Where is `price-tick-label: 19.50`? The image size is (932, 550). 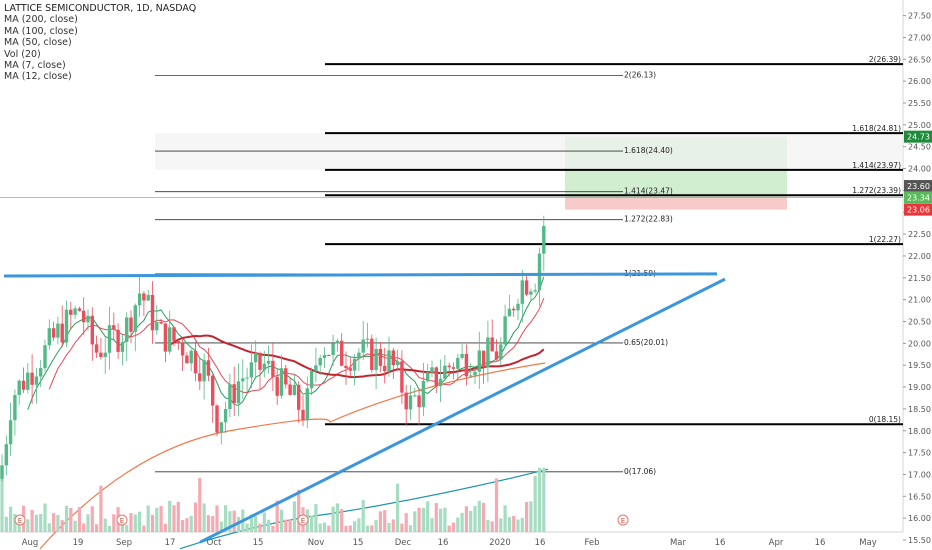
price-tick-label: 19.50 is located at coordinates (919, 365).